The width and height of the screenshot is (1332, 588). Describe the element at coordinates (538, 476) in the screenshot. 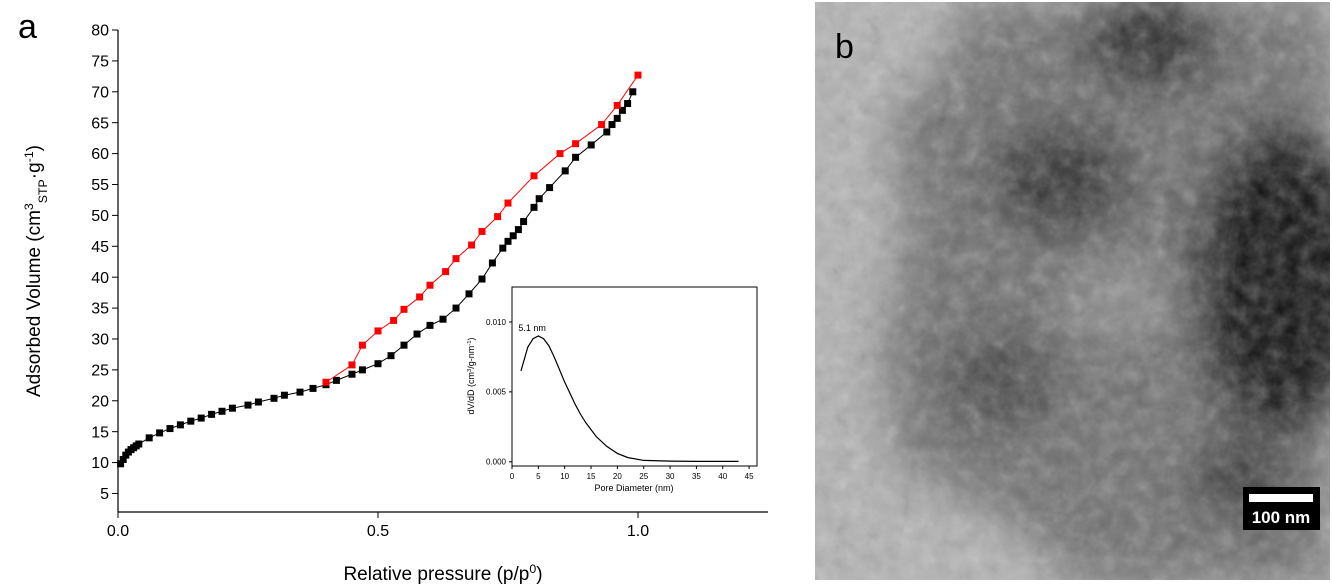

I see `x-tick-label: 5` at that location.